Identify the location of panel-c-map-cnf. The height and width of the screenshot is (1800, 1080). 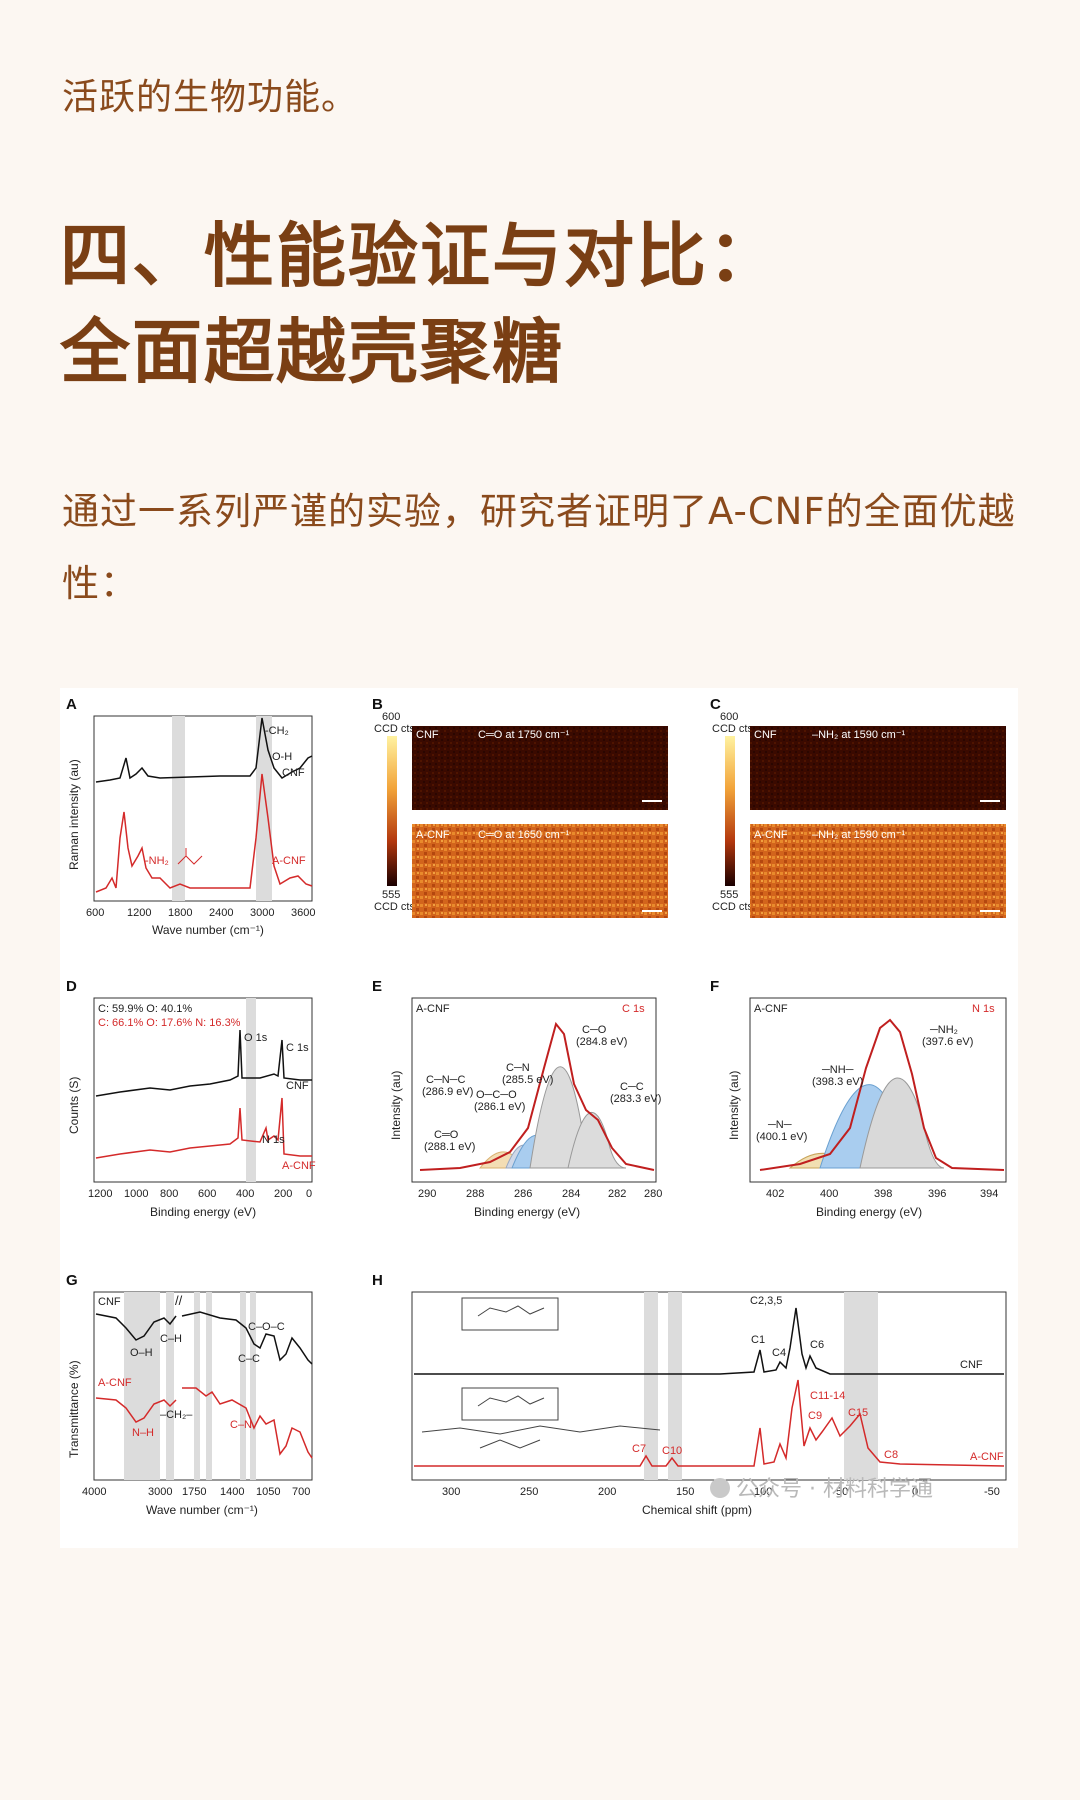
(878, 768).